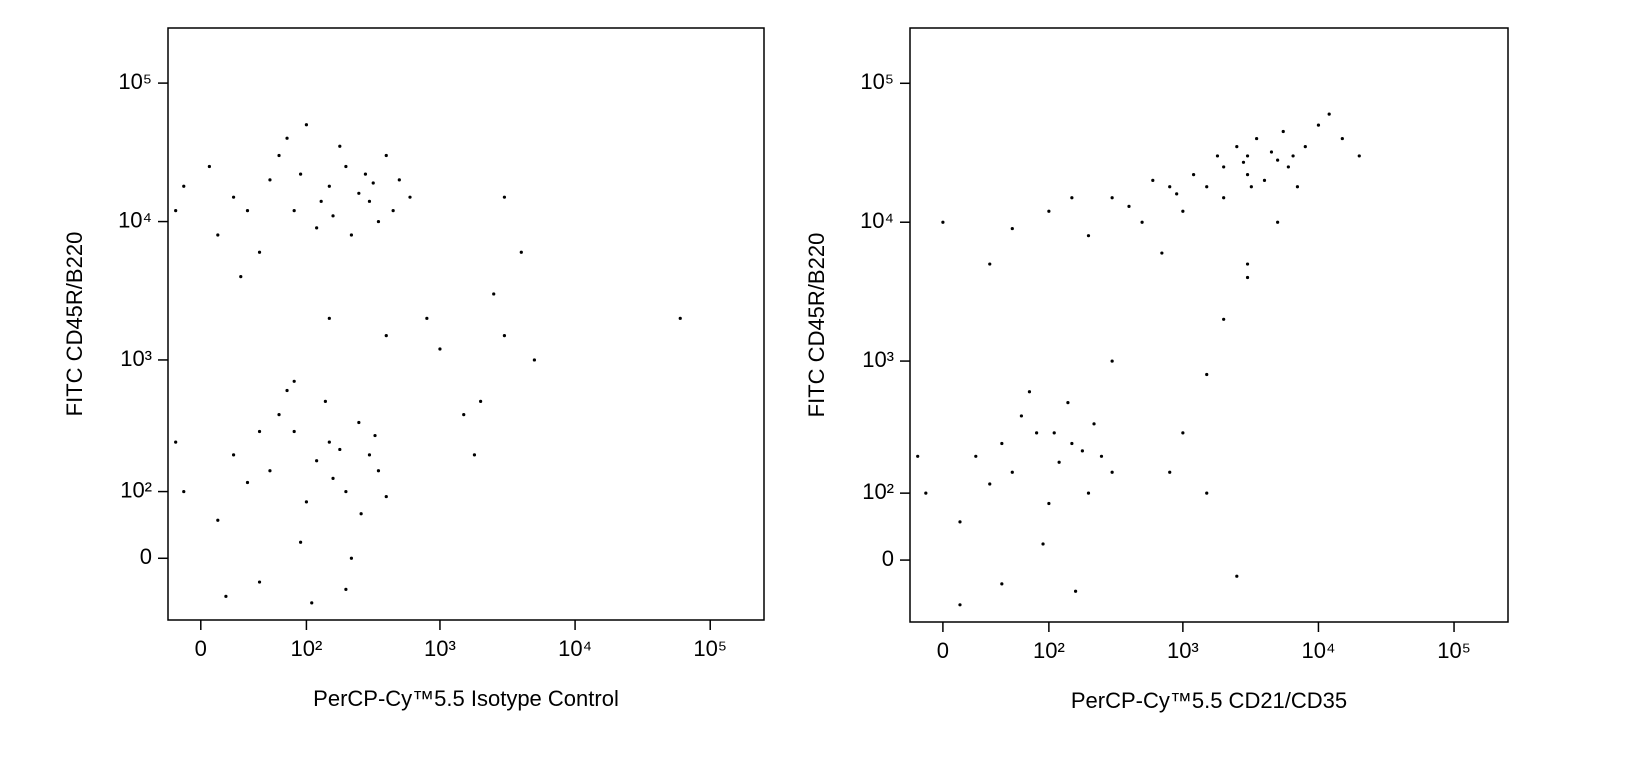 The image size is (1641, 778). Describe the element at coordinates (1049, 650) in the screenshot. I see `x-tick-label: 10²` at that location.